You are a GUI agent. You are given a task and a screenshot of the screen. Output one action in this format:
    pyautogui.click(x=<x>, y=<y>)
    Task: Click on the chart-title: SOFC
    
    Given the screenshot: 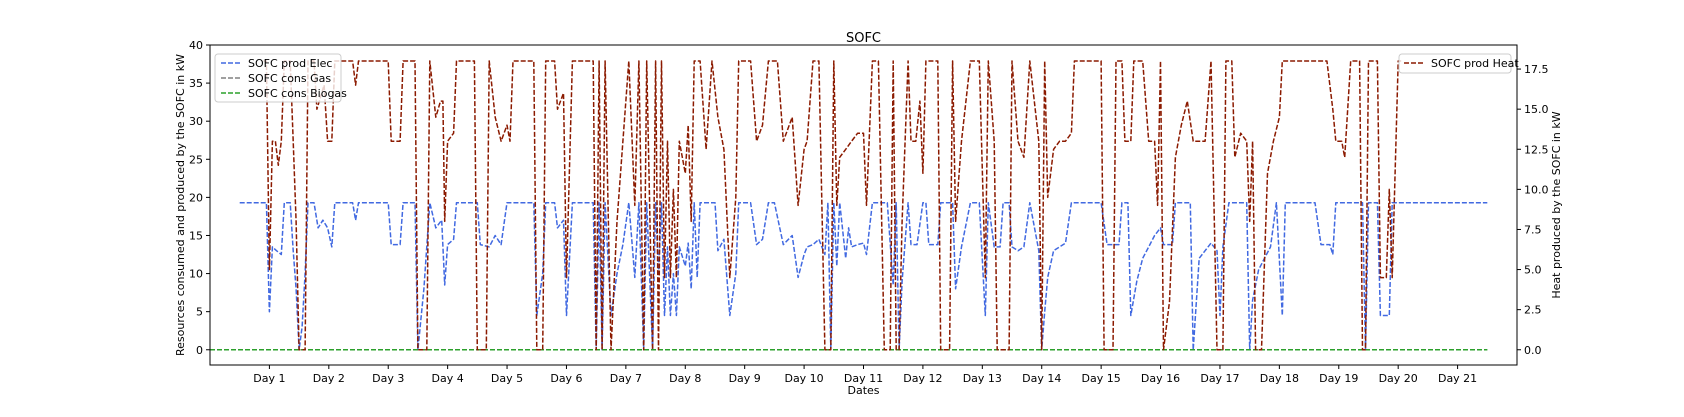 What is the action you would take?
    pyautogui.click(x=863, y=38)
    